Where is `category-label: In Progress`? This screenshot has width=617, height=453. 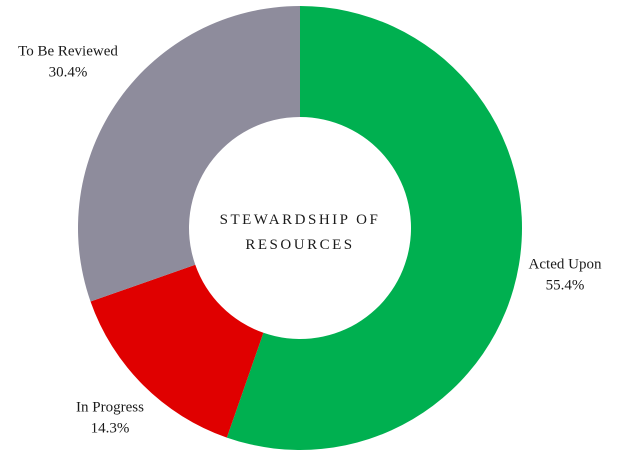
category-label: In Progress is located at coordinates (110, 407).